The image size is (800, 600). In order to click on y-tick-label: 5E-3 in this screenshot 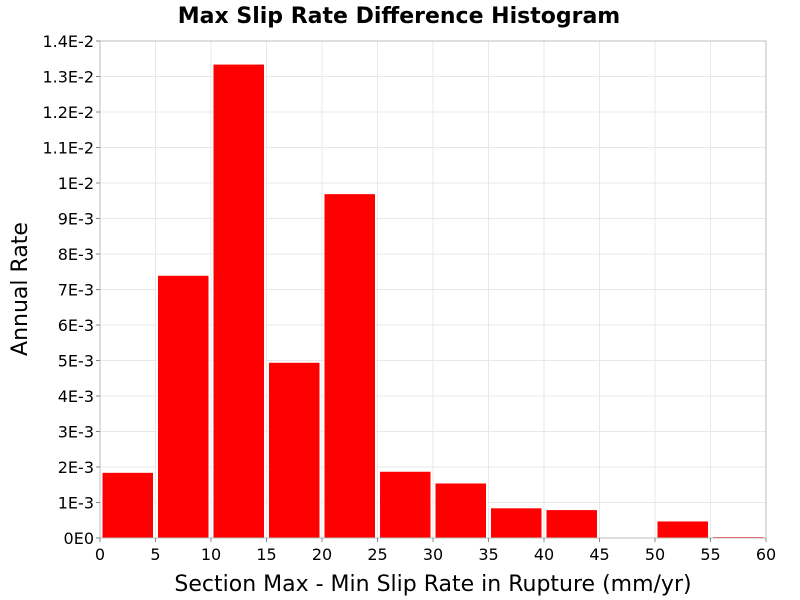, I will do `click(76, 361)`.